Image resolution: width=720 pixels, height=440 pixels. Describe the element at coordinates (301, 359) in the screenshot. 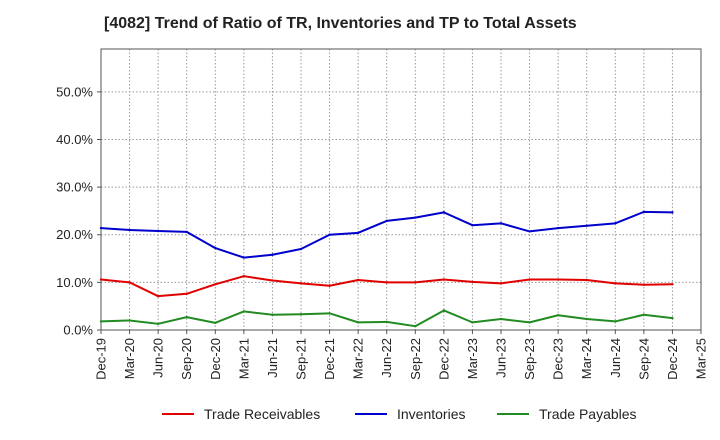

I see `x-tick-label: Sep-21` at that location.